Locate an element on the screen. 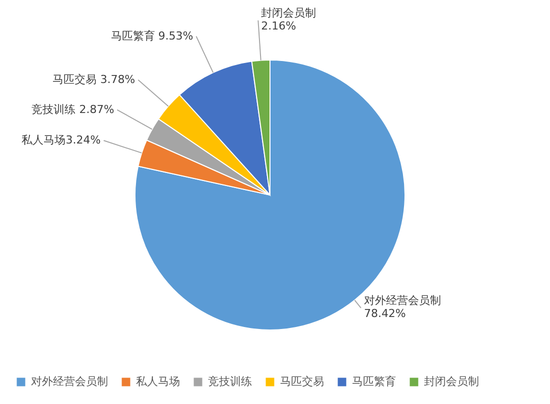 This screenshot has width=550, height=404. data-label: 封闭会员制 2.16% is located at coordinates (288, 19).